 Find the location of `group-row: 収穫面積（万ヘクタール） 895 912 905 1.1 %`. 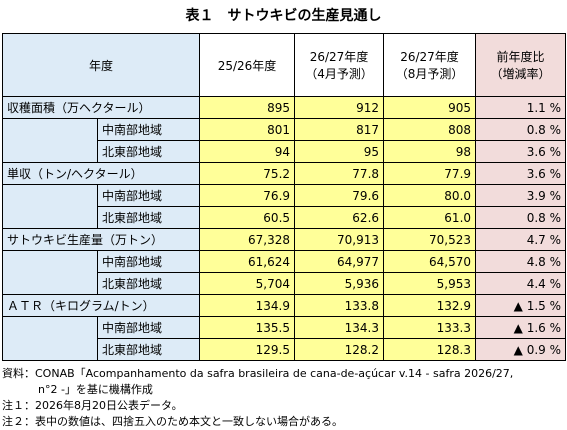

group-row: 収穫面積（万ヘクタール） 895 912 905 1.1 % is located at coordinates (284, 107).